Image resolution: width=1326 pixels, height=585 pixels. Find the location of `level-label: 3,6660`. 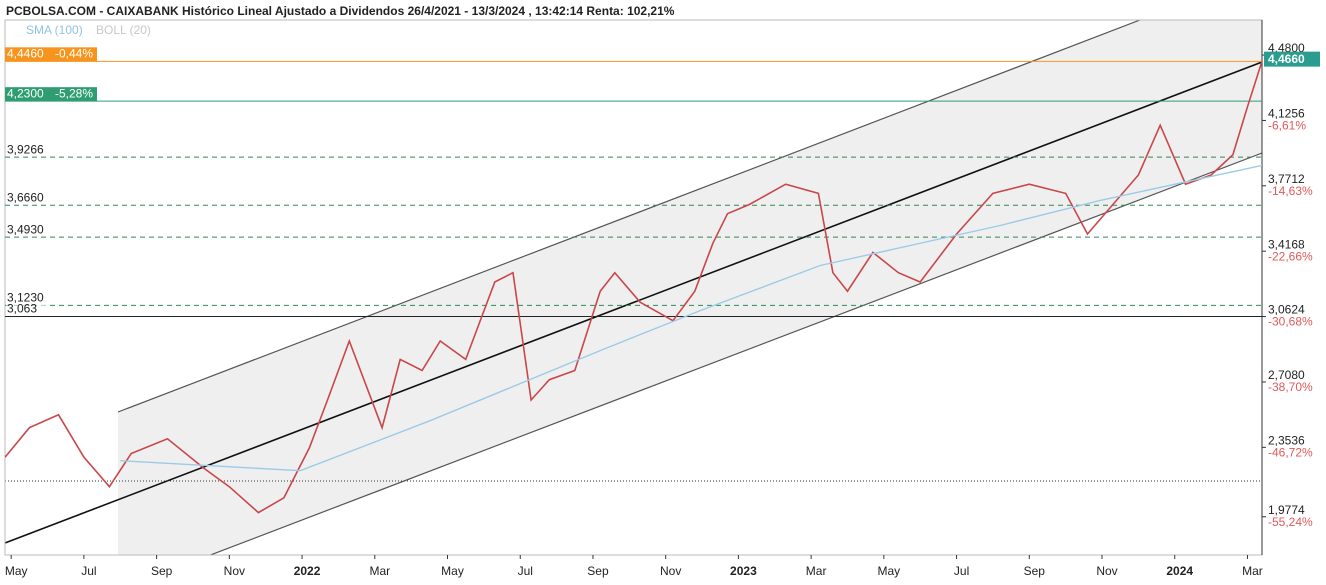

level-label: 3,6660 is located at coordinates (25, 197).